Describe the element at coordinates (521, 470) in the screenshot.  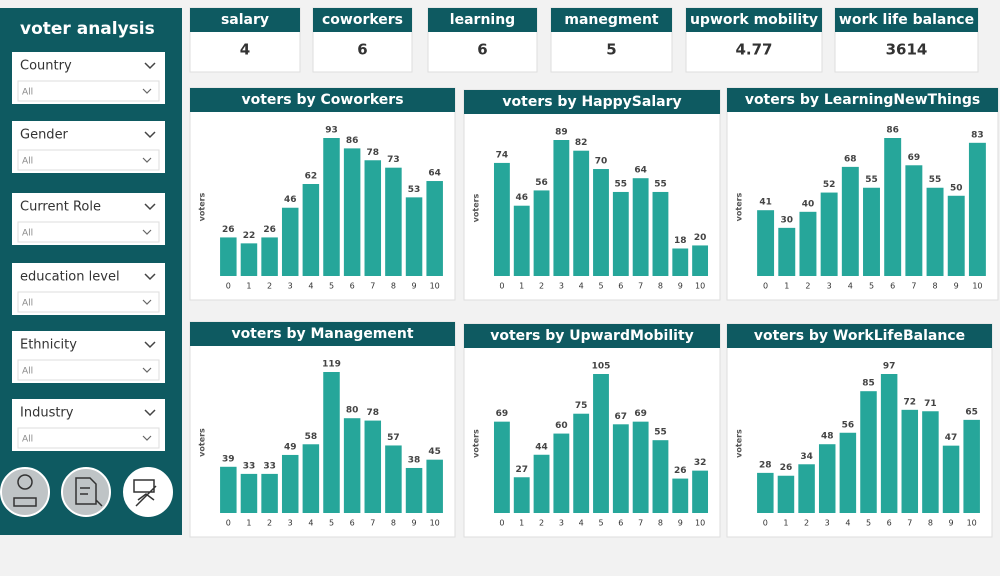
I see `data-label: 27` at that location.